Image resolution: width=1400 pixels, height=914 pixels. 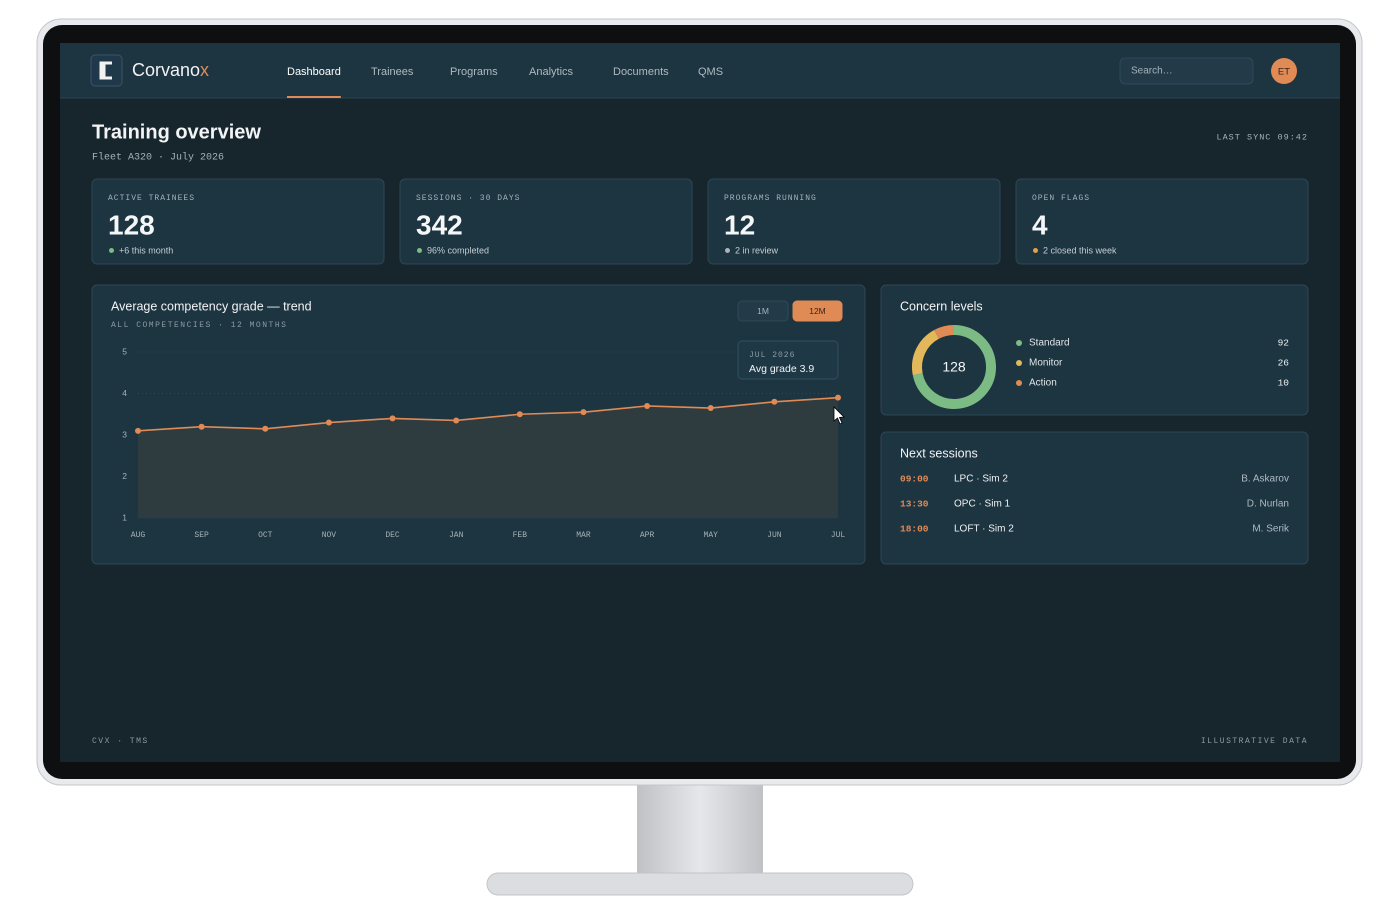 What do you see at coordinates (914, 529) in the screenshot?
I see `session-time: 18:00` at bounding box center [914, 529].